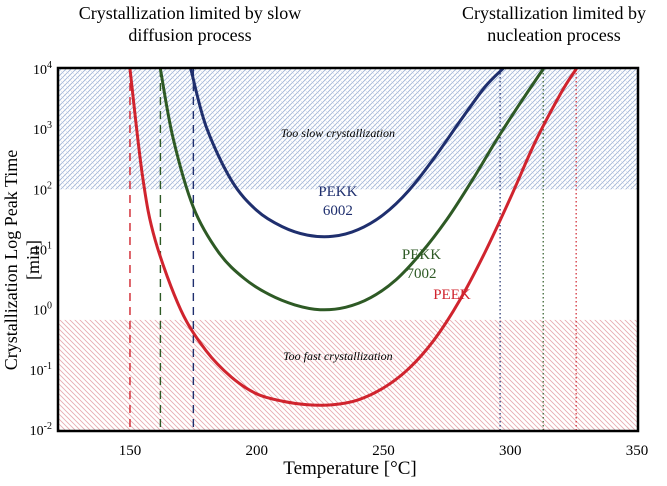 The image size is (667, 486). What do you see at coordinates (42, 69) in the screenshot?
I see `y-tick-label: 10⁴` at bounding box center [42, 69].